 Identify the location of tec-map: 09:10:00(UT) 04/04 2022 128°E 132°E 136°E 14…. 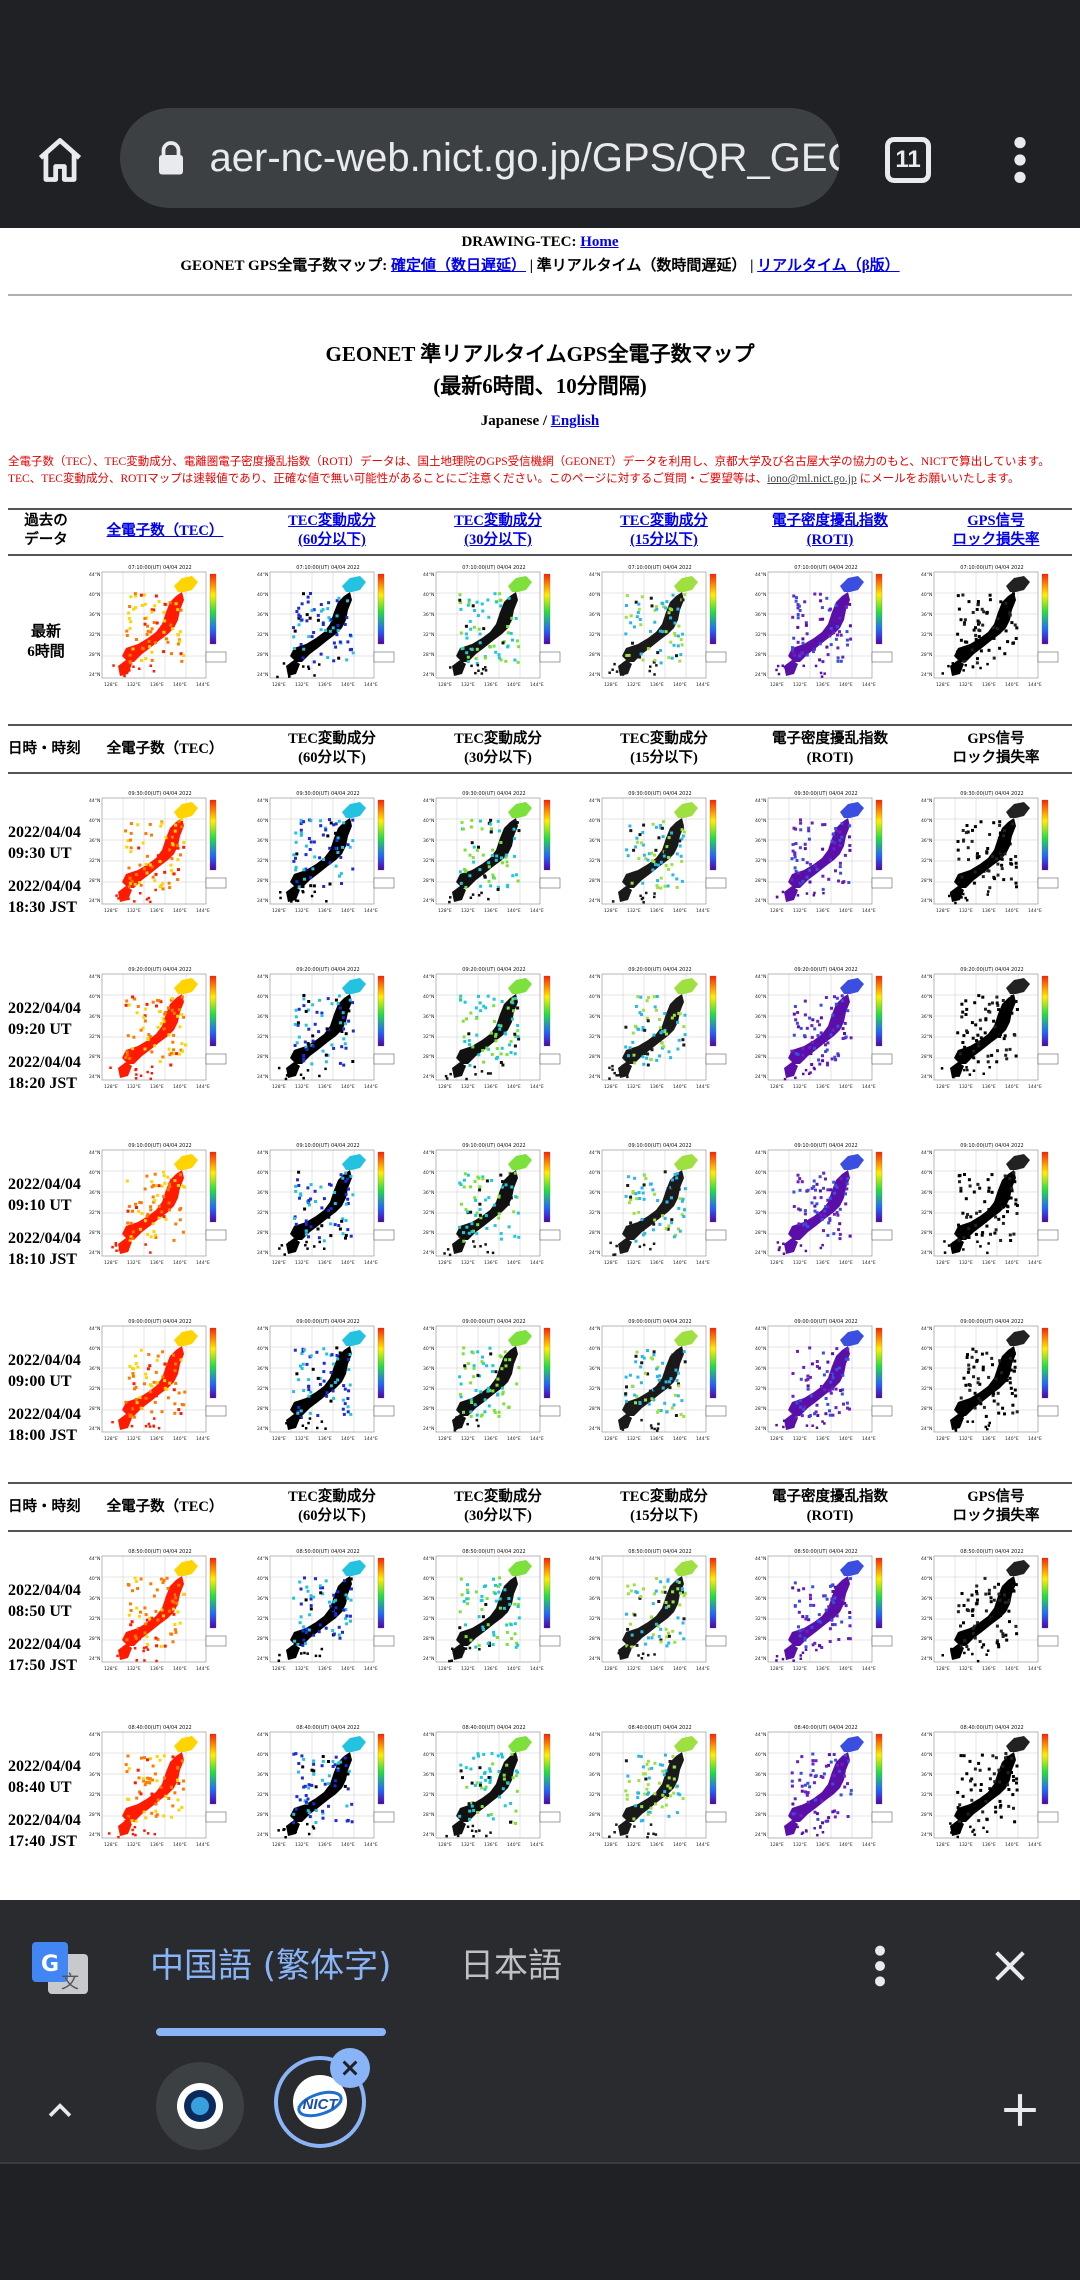
(160, 1206).